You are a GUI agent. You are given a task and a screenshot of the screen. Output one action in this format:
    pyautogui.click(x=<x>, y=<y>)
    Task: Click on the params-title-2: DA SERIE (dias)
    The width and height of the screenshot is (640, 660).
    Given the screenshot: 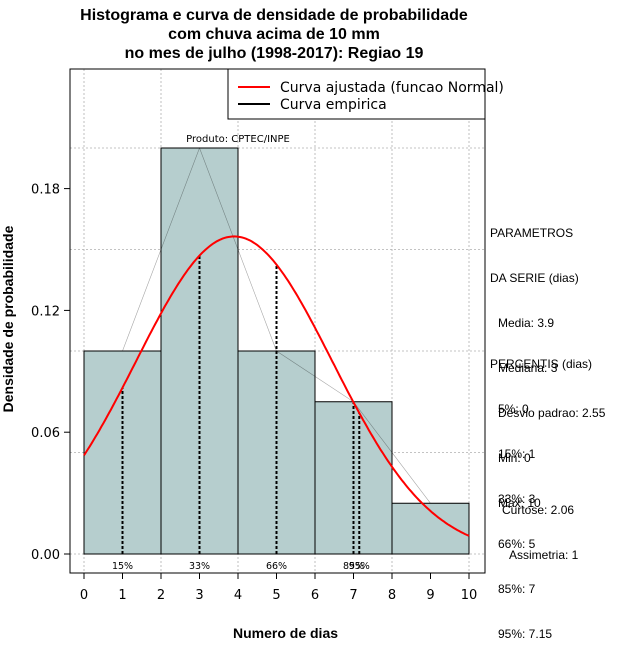 What is the action you would take?
    pyautogui.click(x=534, y=278)
    